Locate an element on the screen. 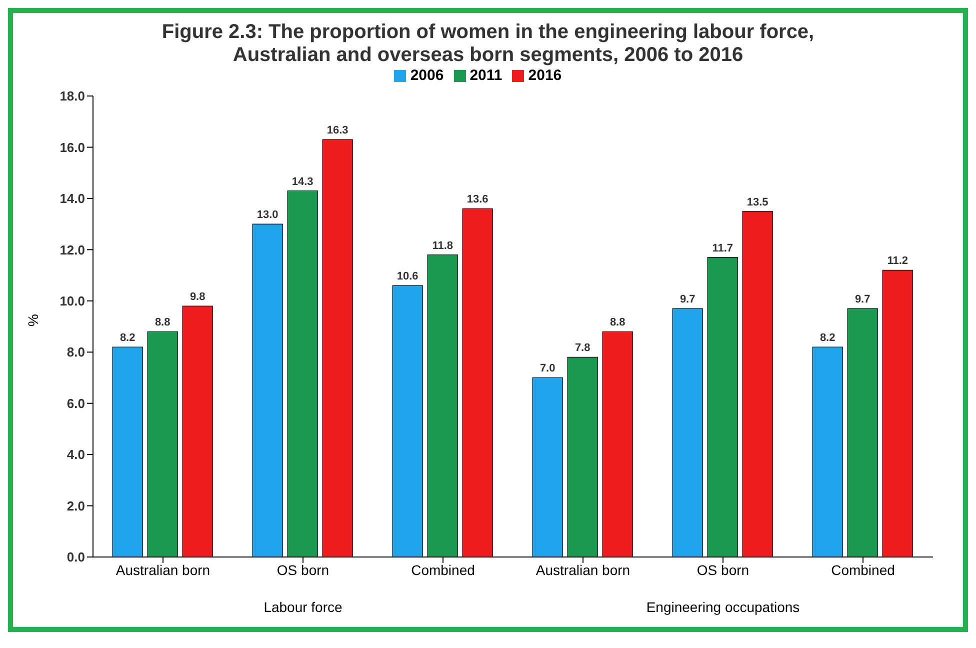 This screenshot has width=976, height=648. legend-label: 2011 is located at coordinates (486, 75).